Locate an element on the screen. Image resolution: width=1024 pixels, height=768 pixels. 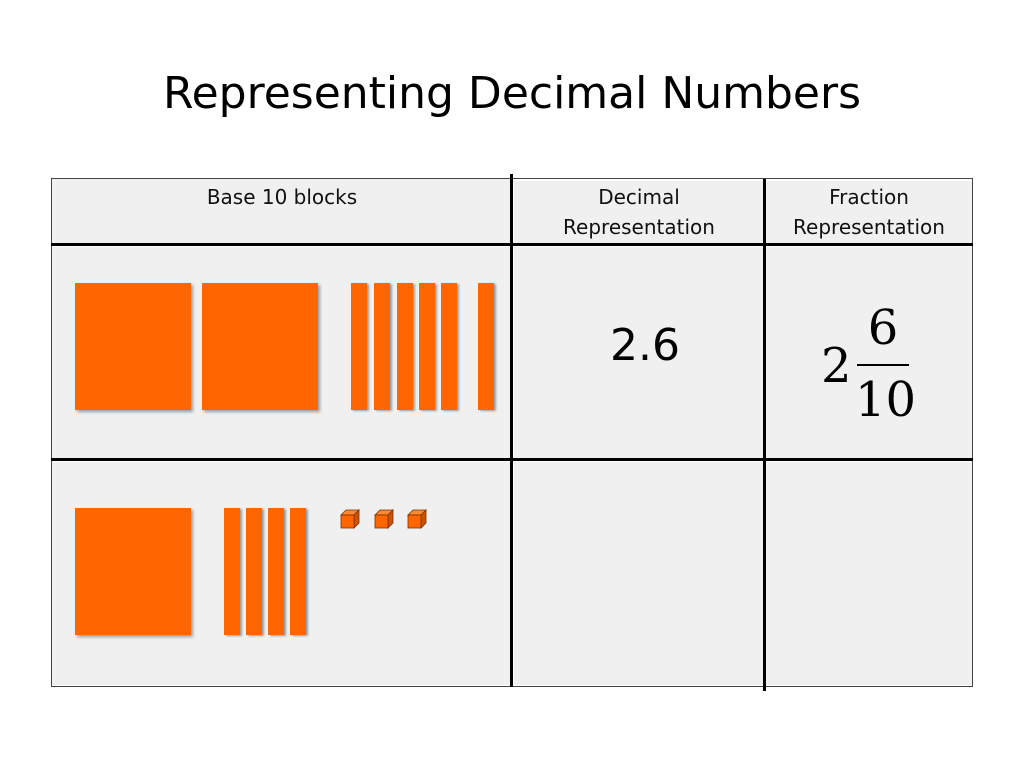
header-decimal-line2: Representation is located at coordinates (639, 227).